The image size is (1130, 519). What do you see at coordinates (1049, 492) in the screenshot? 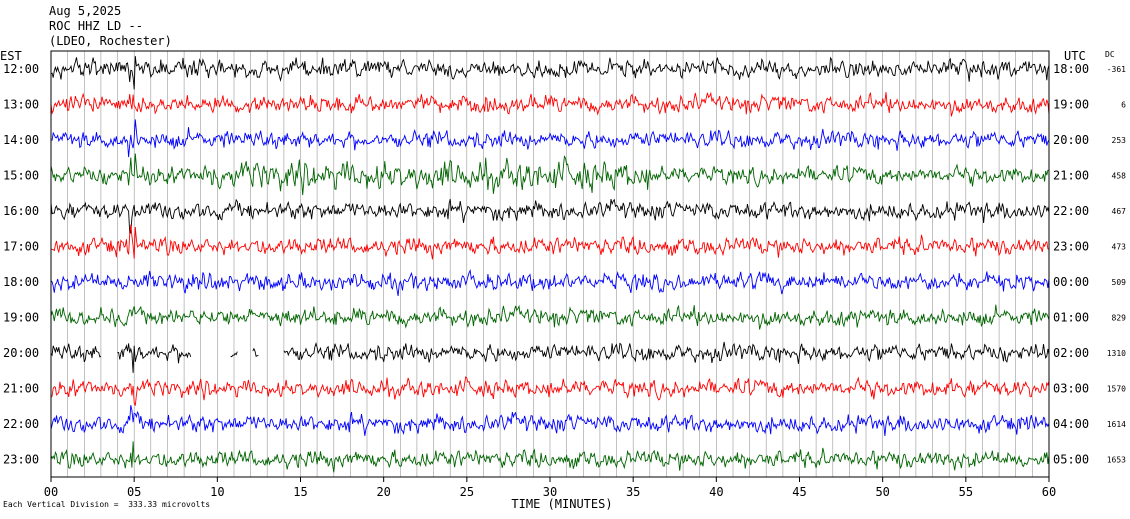
I see `x-tick-label: 60` at bounding box center [1049, 492].